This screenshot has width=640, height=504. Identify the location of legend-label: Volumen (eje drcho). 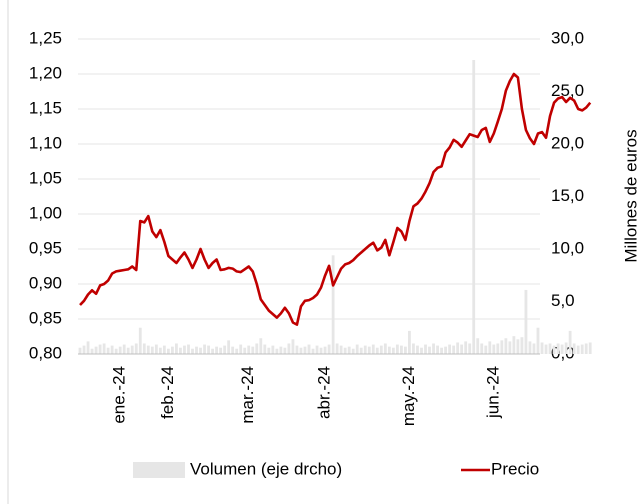
(266, 468).